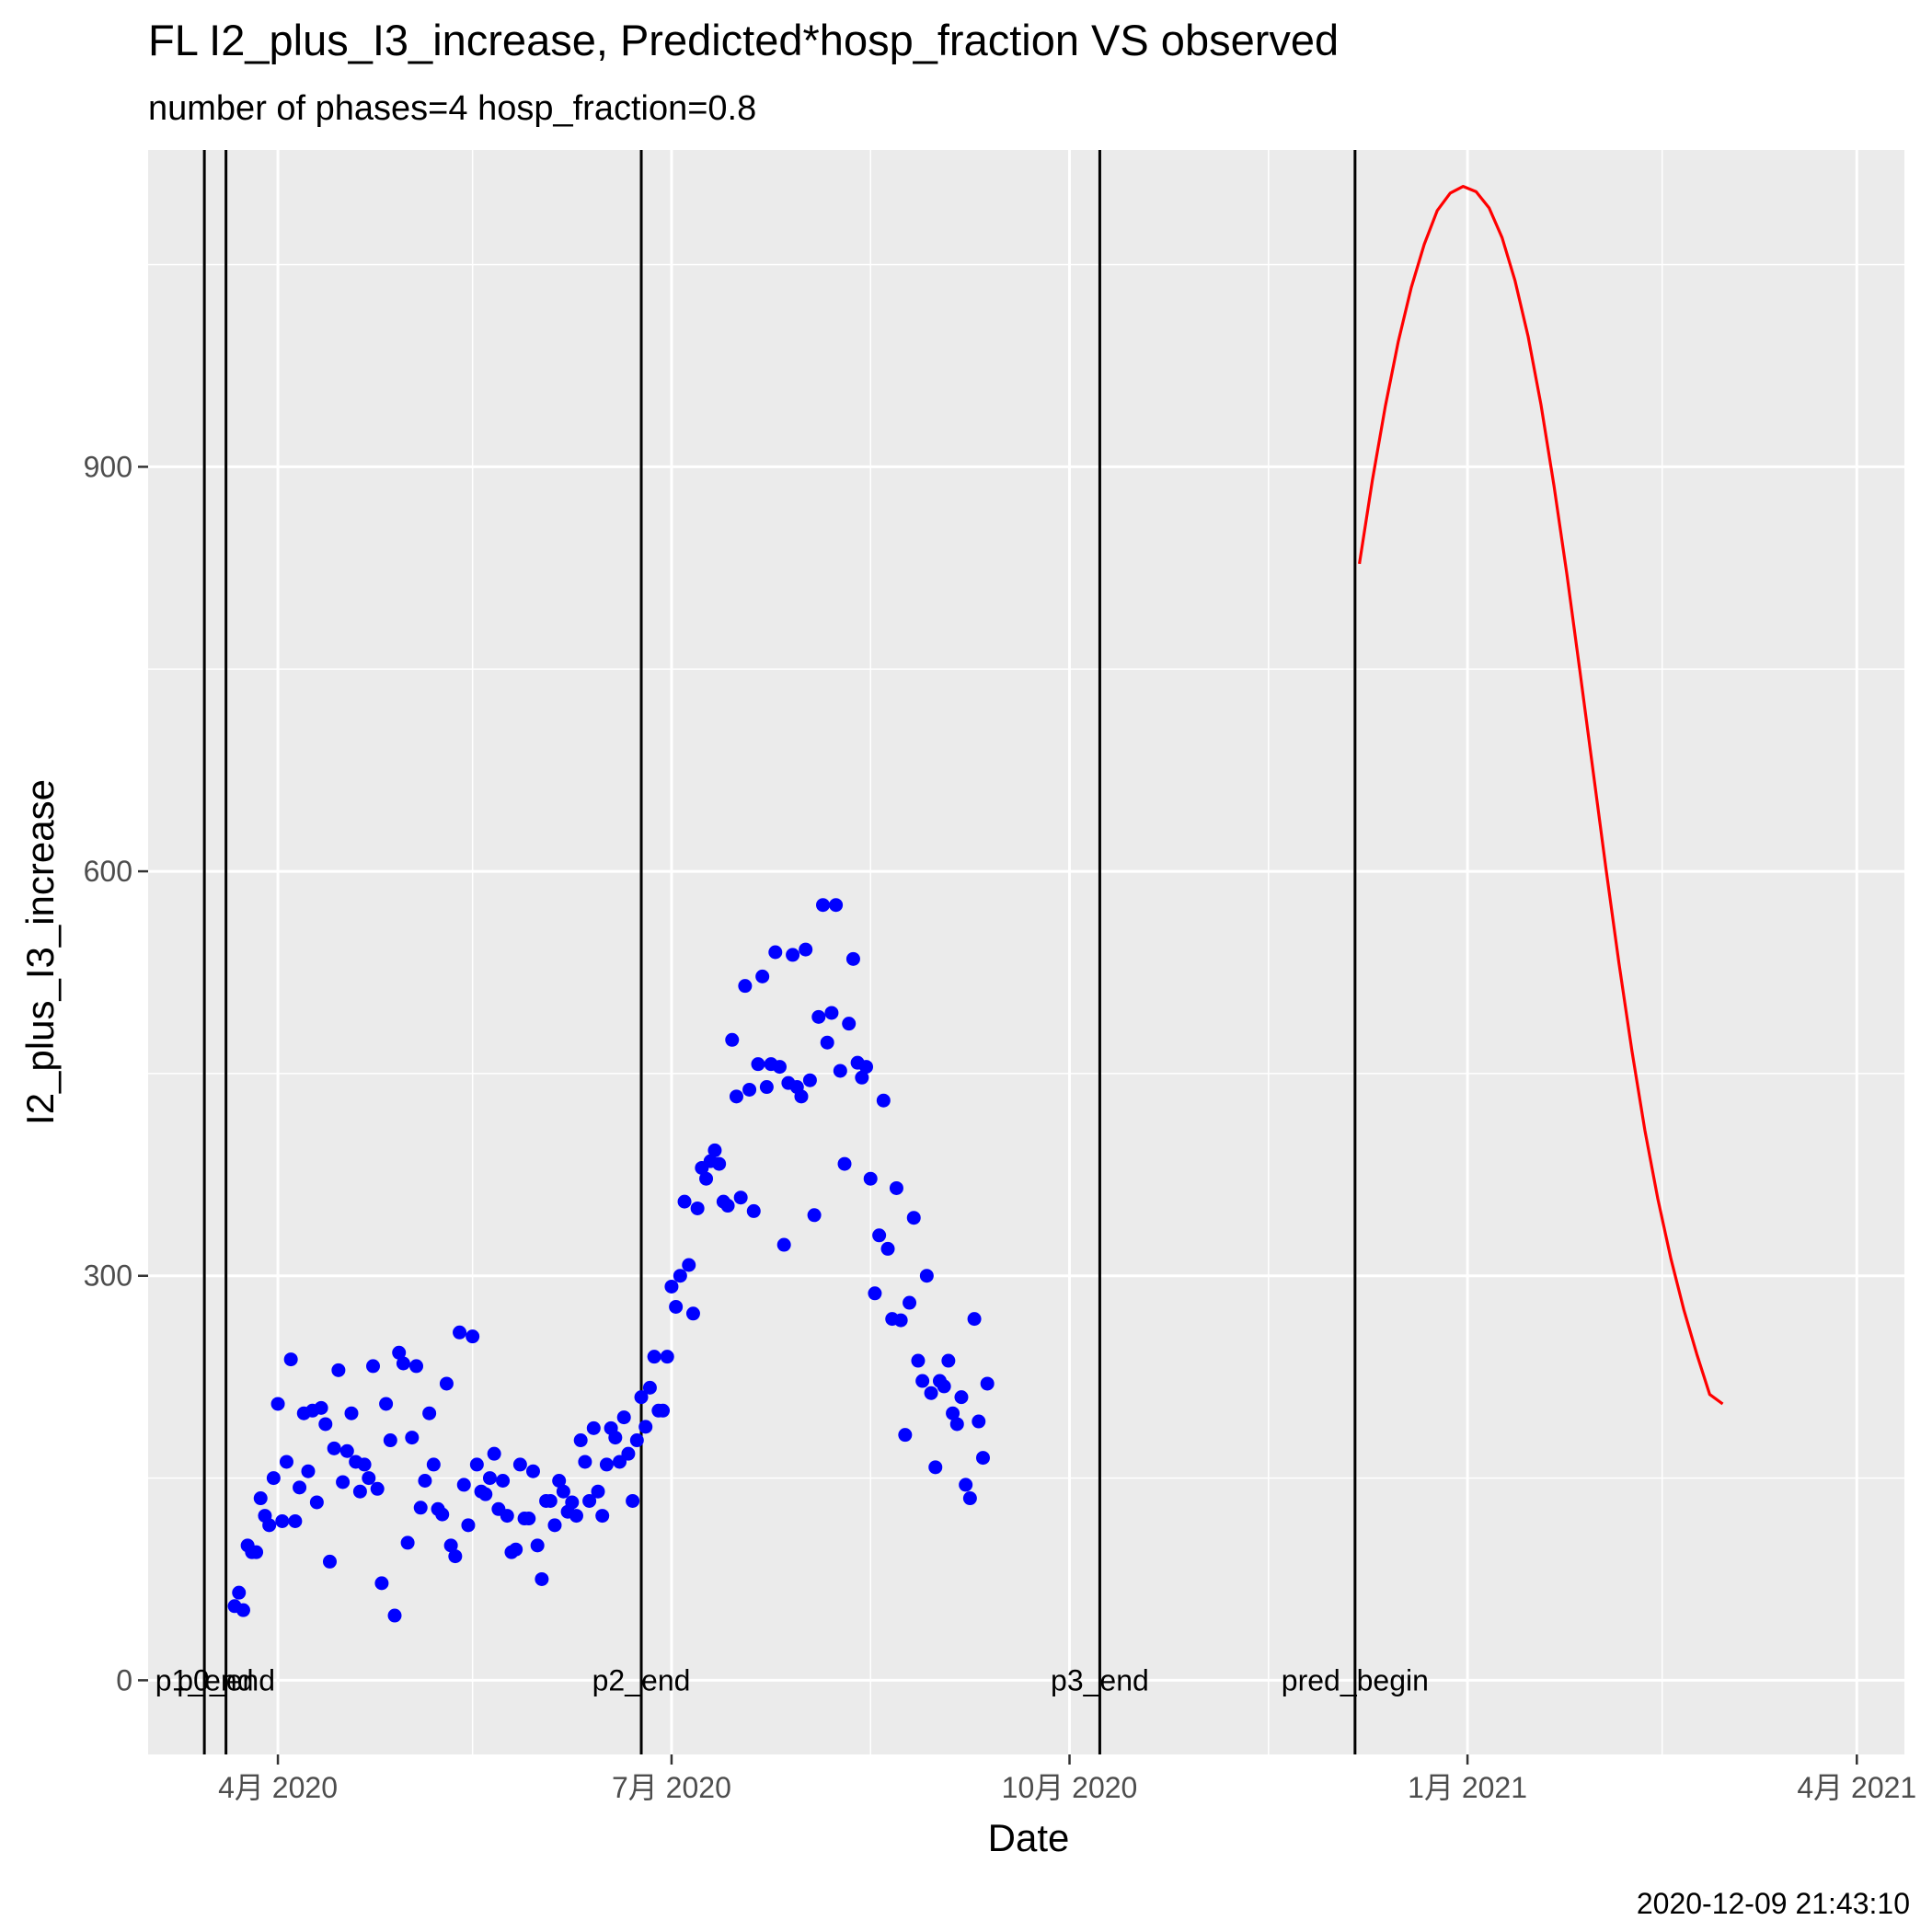 This screenshot has width=1932, height=1932. What do you see at coordinates (452, 108) in the screenshot?
I see `chart-subtitle: number of phases=4 hosp_fraction=0.8` at bounding box center [452, 108].